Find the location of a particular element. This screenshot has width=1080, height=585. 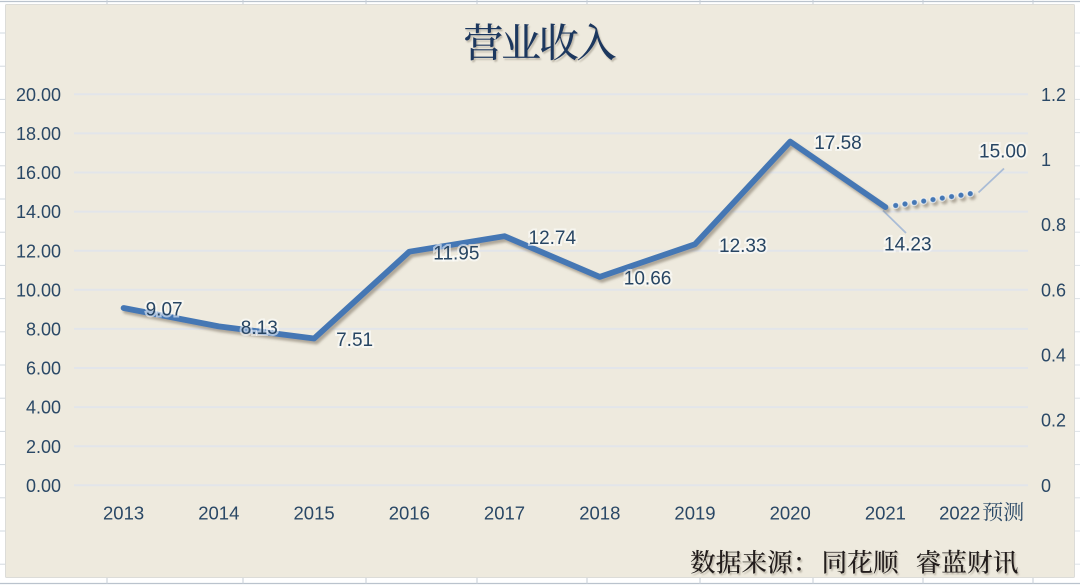

svg-text: 8.13 is located at coordinates (259, 328).